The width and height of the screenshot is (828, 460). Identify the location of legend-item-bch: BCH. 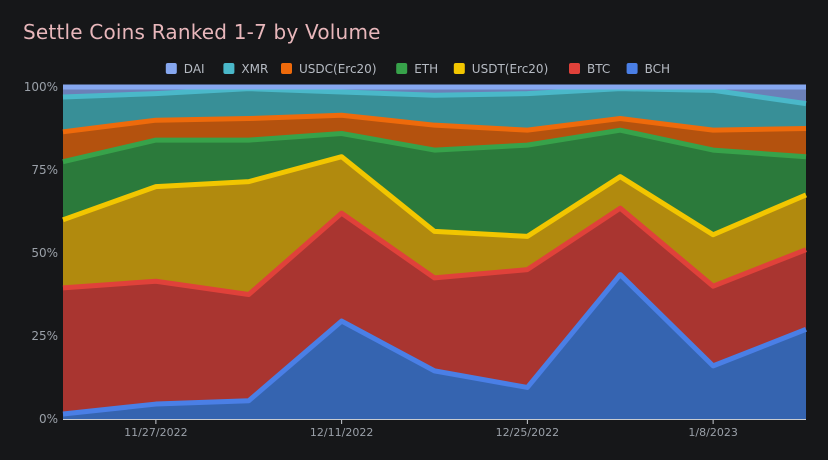
(648, 69).